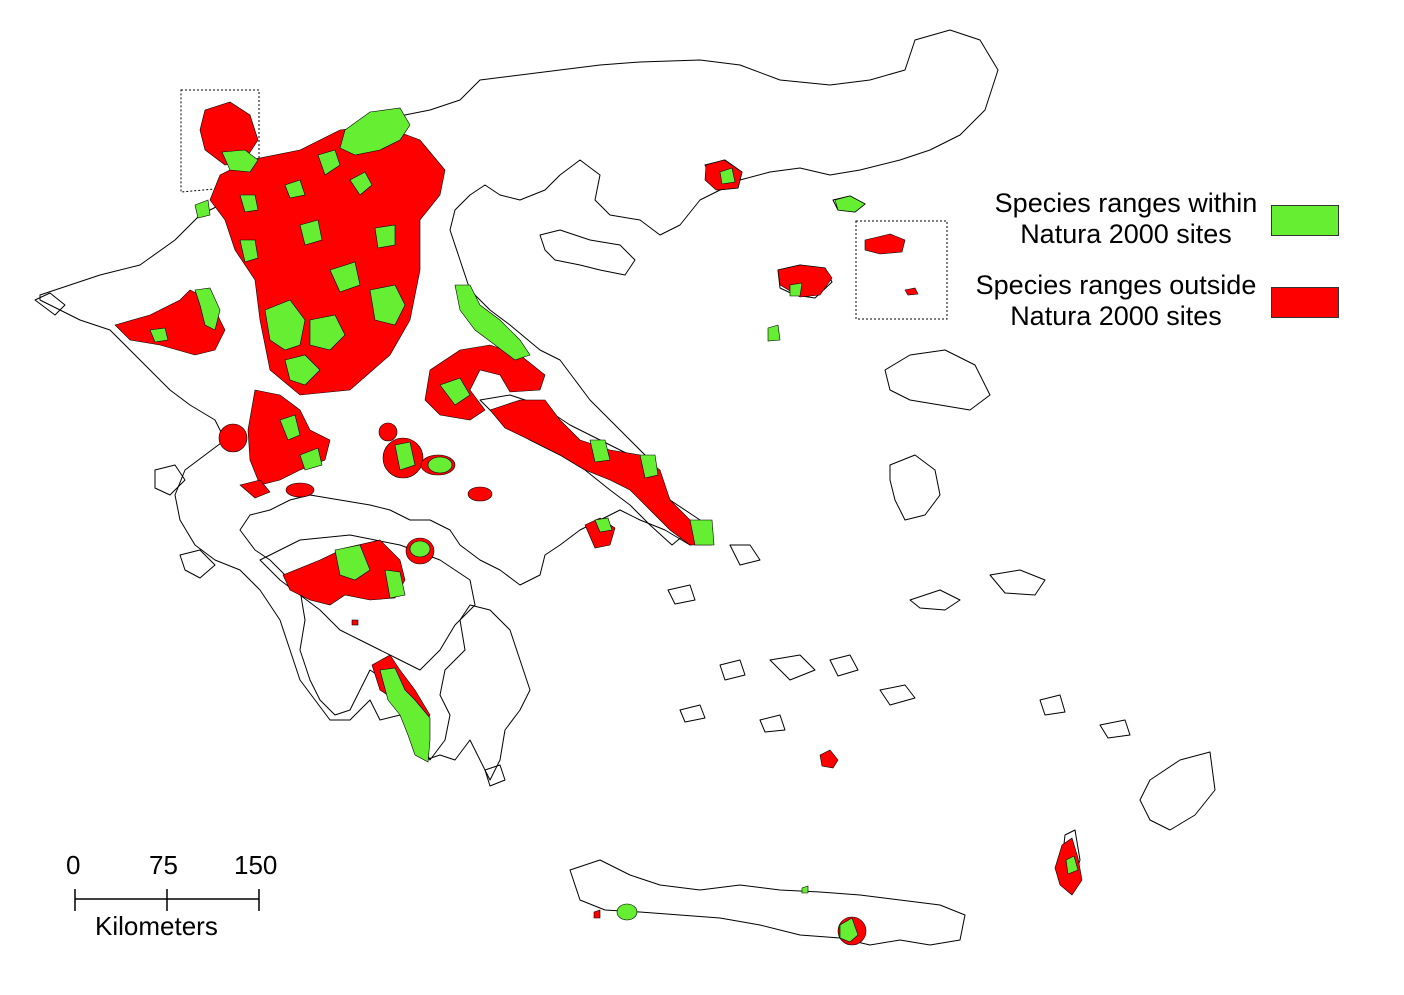  What do you see at coordinates (495, 775) in the screenshot?
I see `kythira-coastline` at bounding box center [495, 775].